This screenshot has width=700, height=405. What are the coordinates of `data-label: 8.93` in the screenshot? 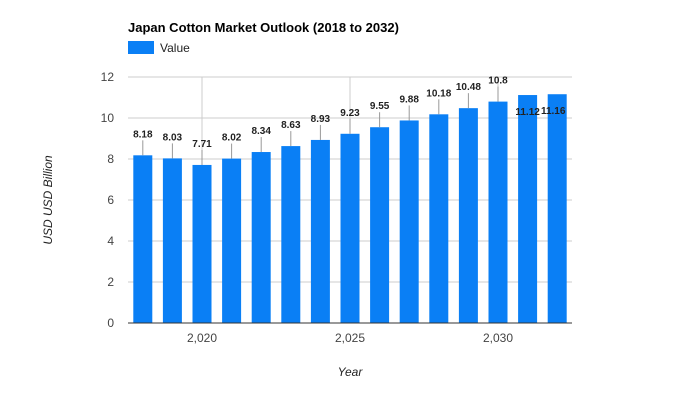 It's located at (321, 119).